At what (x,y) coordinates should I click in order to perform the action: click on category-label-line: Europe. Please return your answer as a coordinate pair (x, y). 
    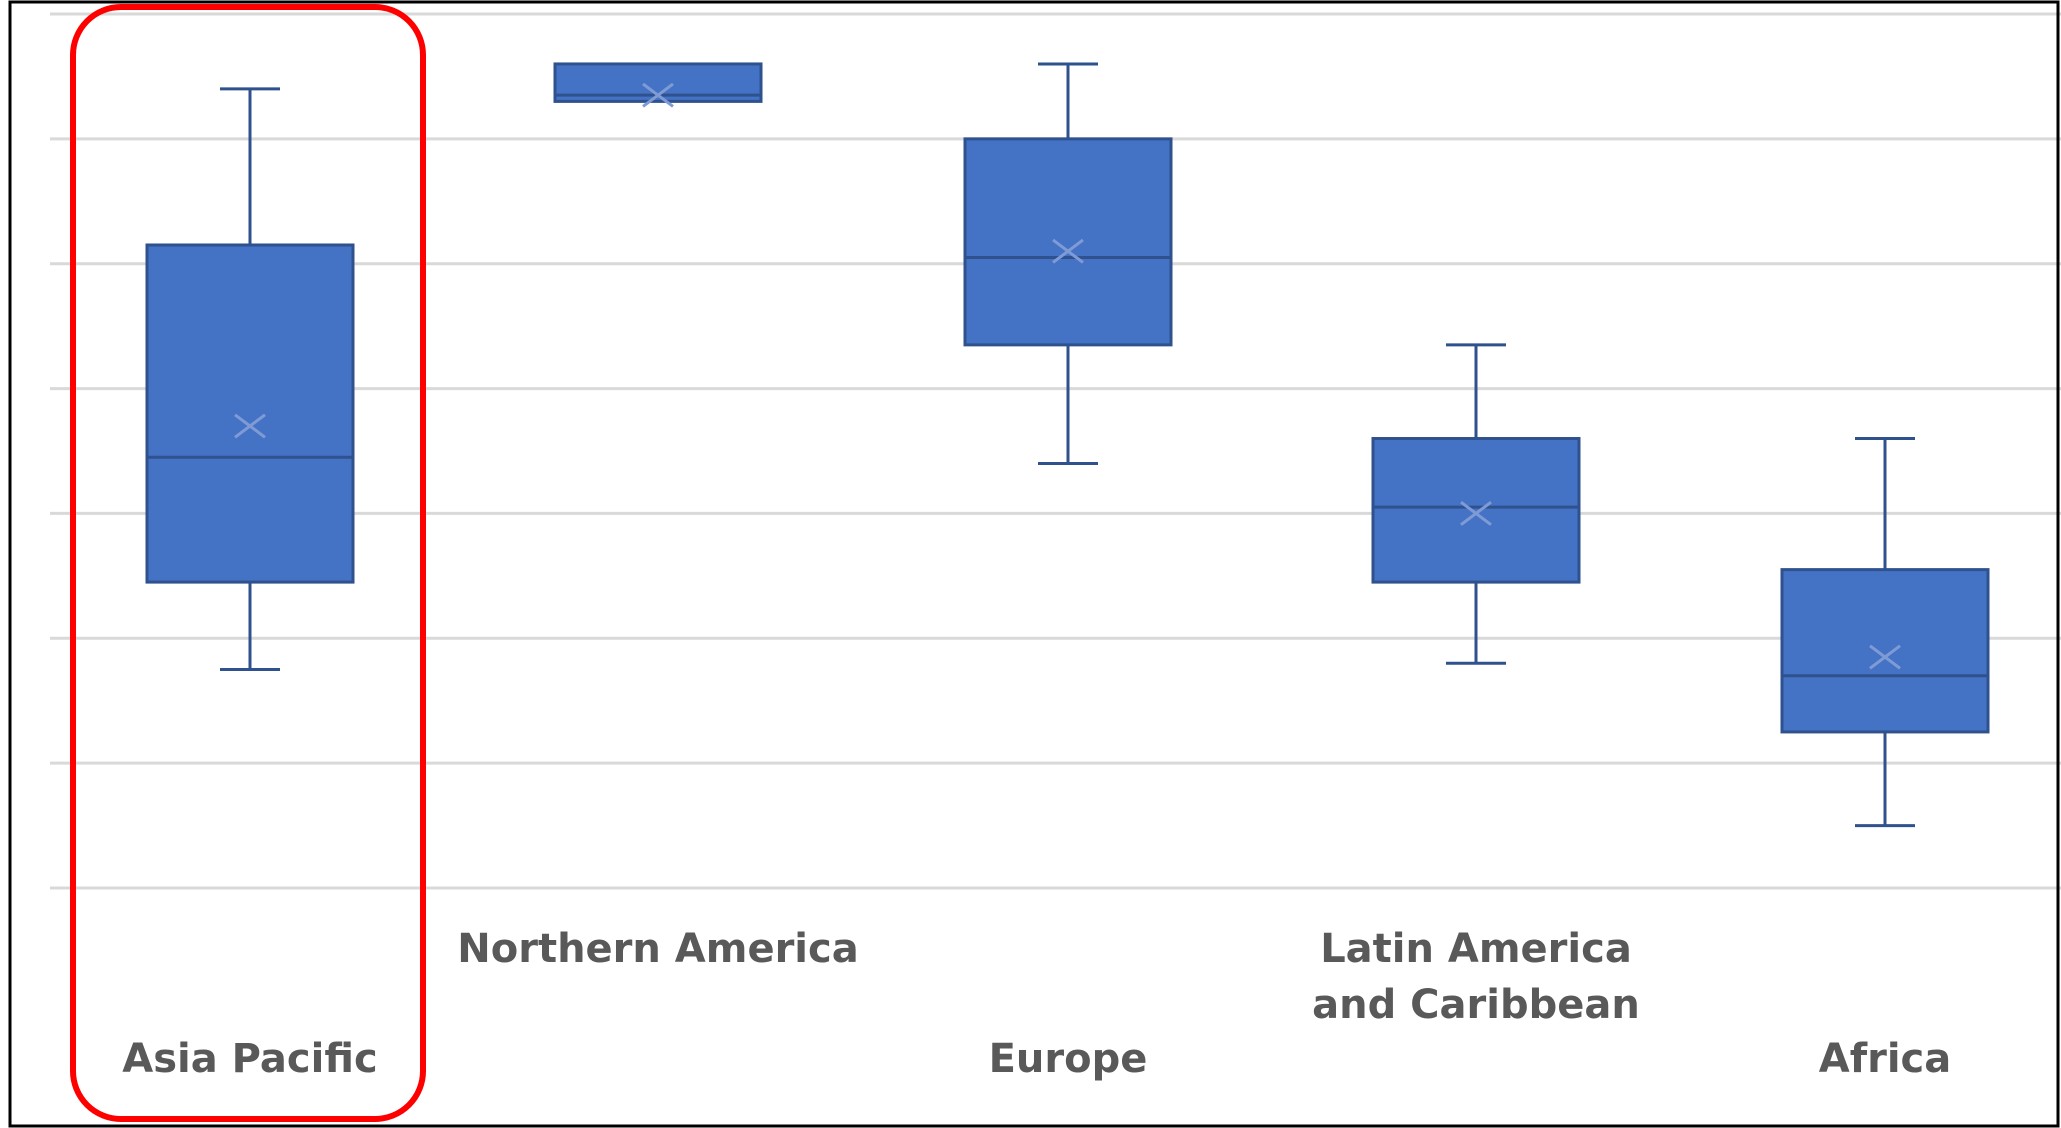
    Looking at the image, I should click on (1068, 1059).